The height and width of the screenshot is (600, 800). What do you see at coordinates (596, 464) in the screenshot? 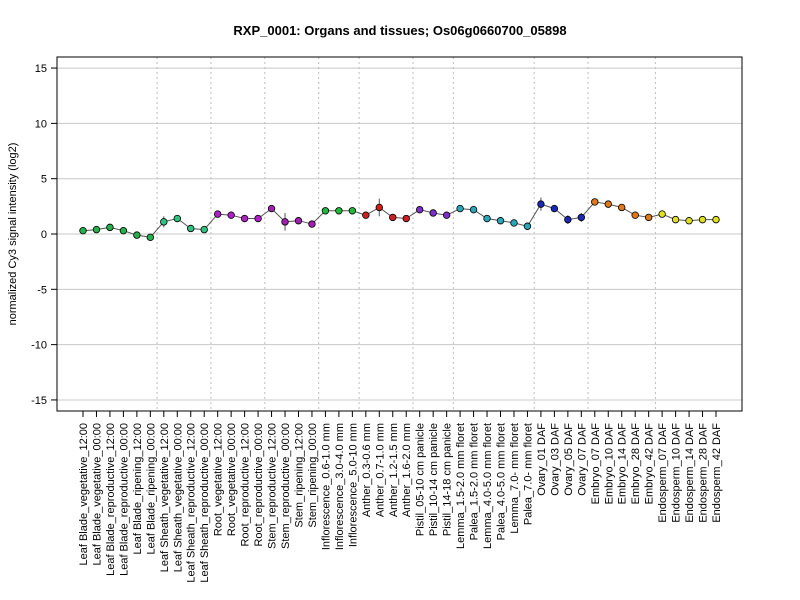
I see `x-tick-label: Embryo_07 DAF` at bounding box center [596, 464].